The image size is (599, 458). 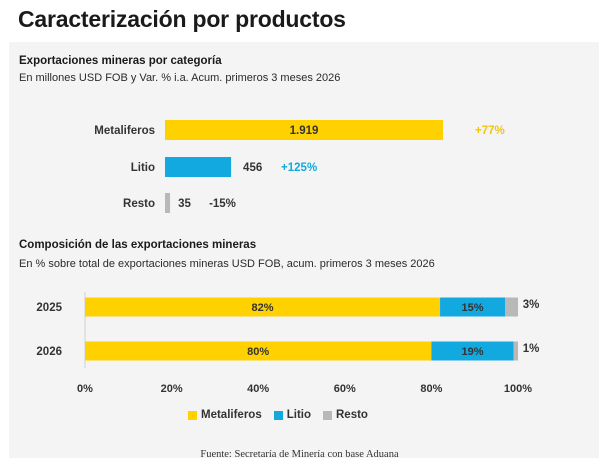 What do you see at coordinates (124, 131) in the screenshot?
I see `category-label-metaliferos: Metaliferos` at bounding box center [124, 131].